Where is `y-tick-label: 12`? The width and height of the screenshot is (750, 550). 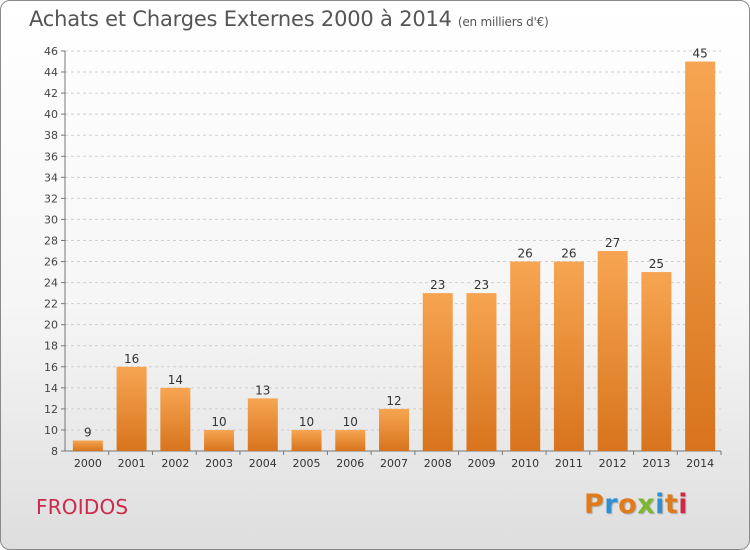 y-tick-label: 12 is located at coordinates (51, 409).